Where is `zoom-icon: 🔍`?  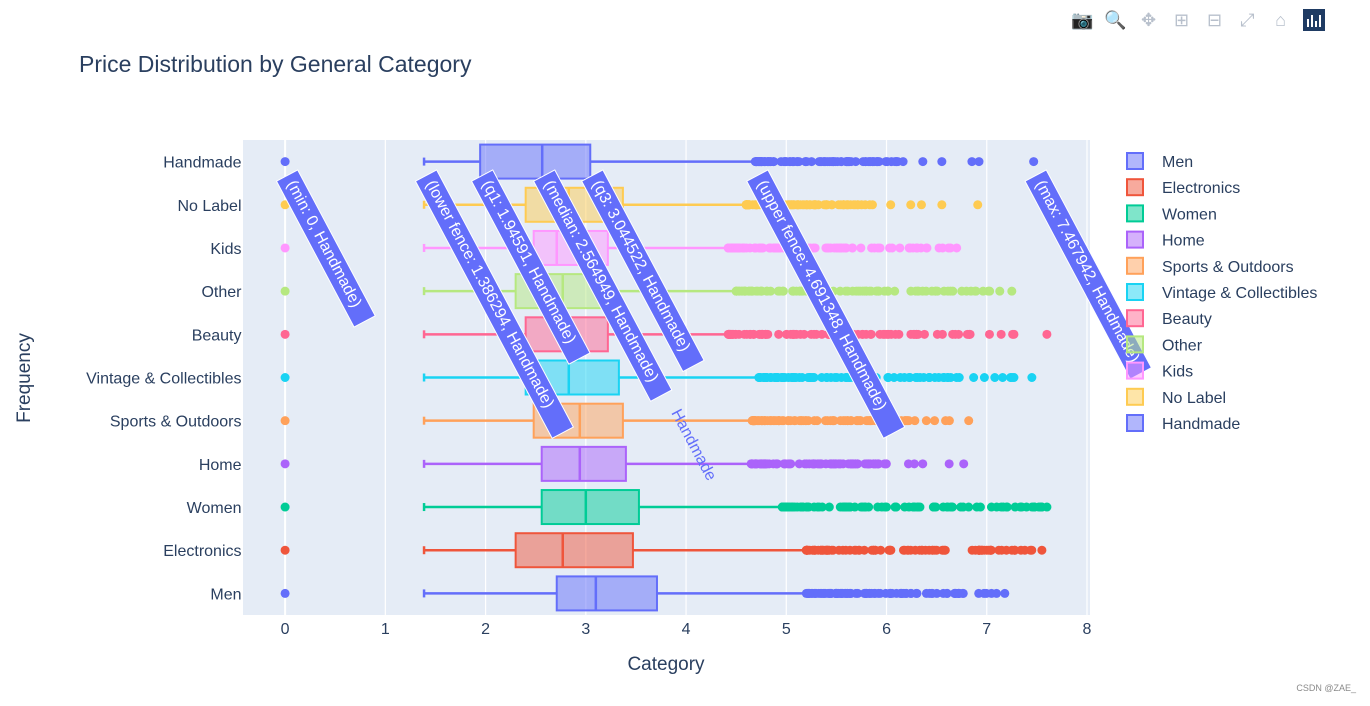 zoom-icon: 🔍 is located at coordinates (1115, 19).